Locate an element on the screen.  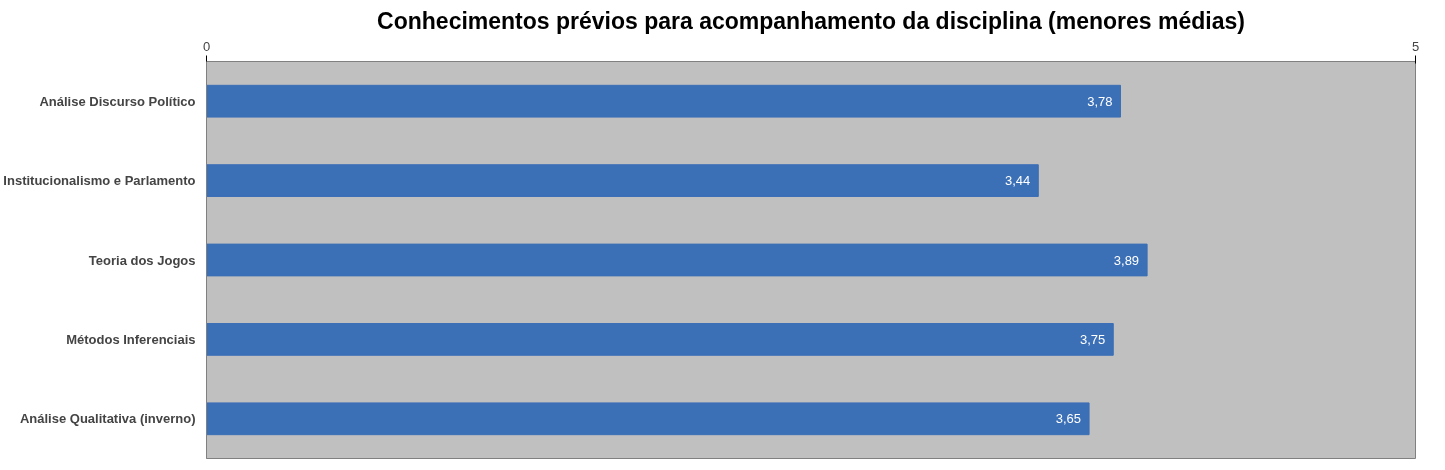
x-tick-label: 0 is located at coordinates (206, 46).